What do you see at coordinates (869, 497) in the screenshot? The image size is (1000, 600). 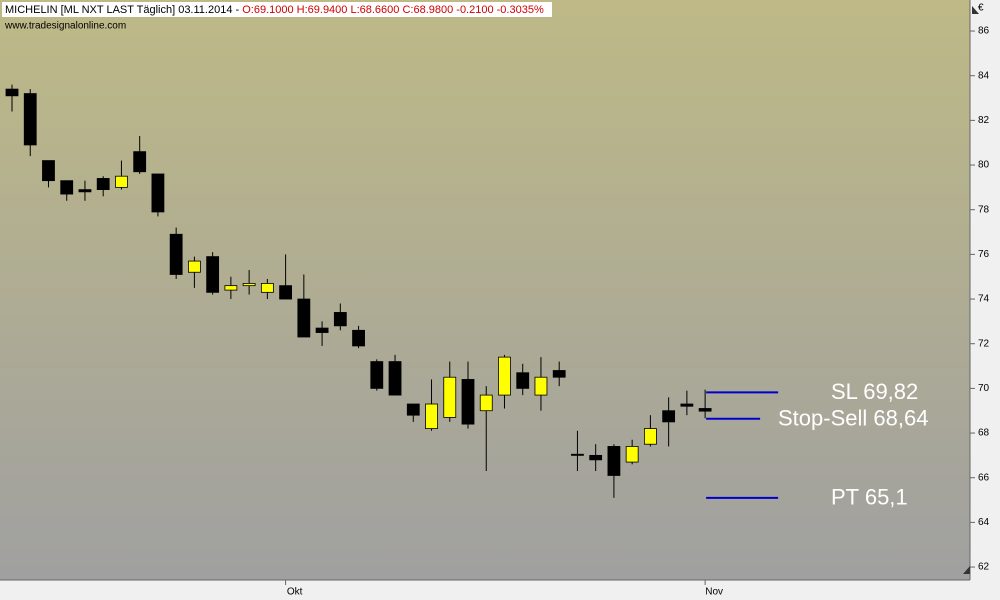 I see `level-label: PT 65,1` at bounding box center [869, 497].